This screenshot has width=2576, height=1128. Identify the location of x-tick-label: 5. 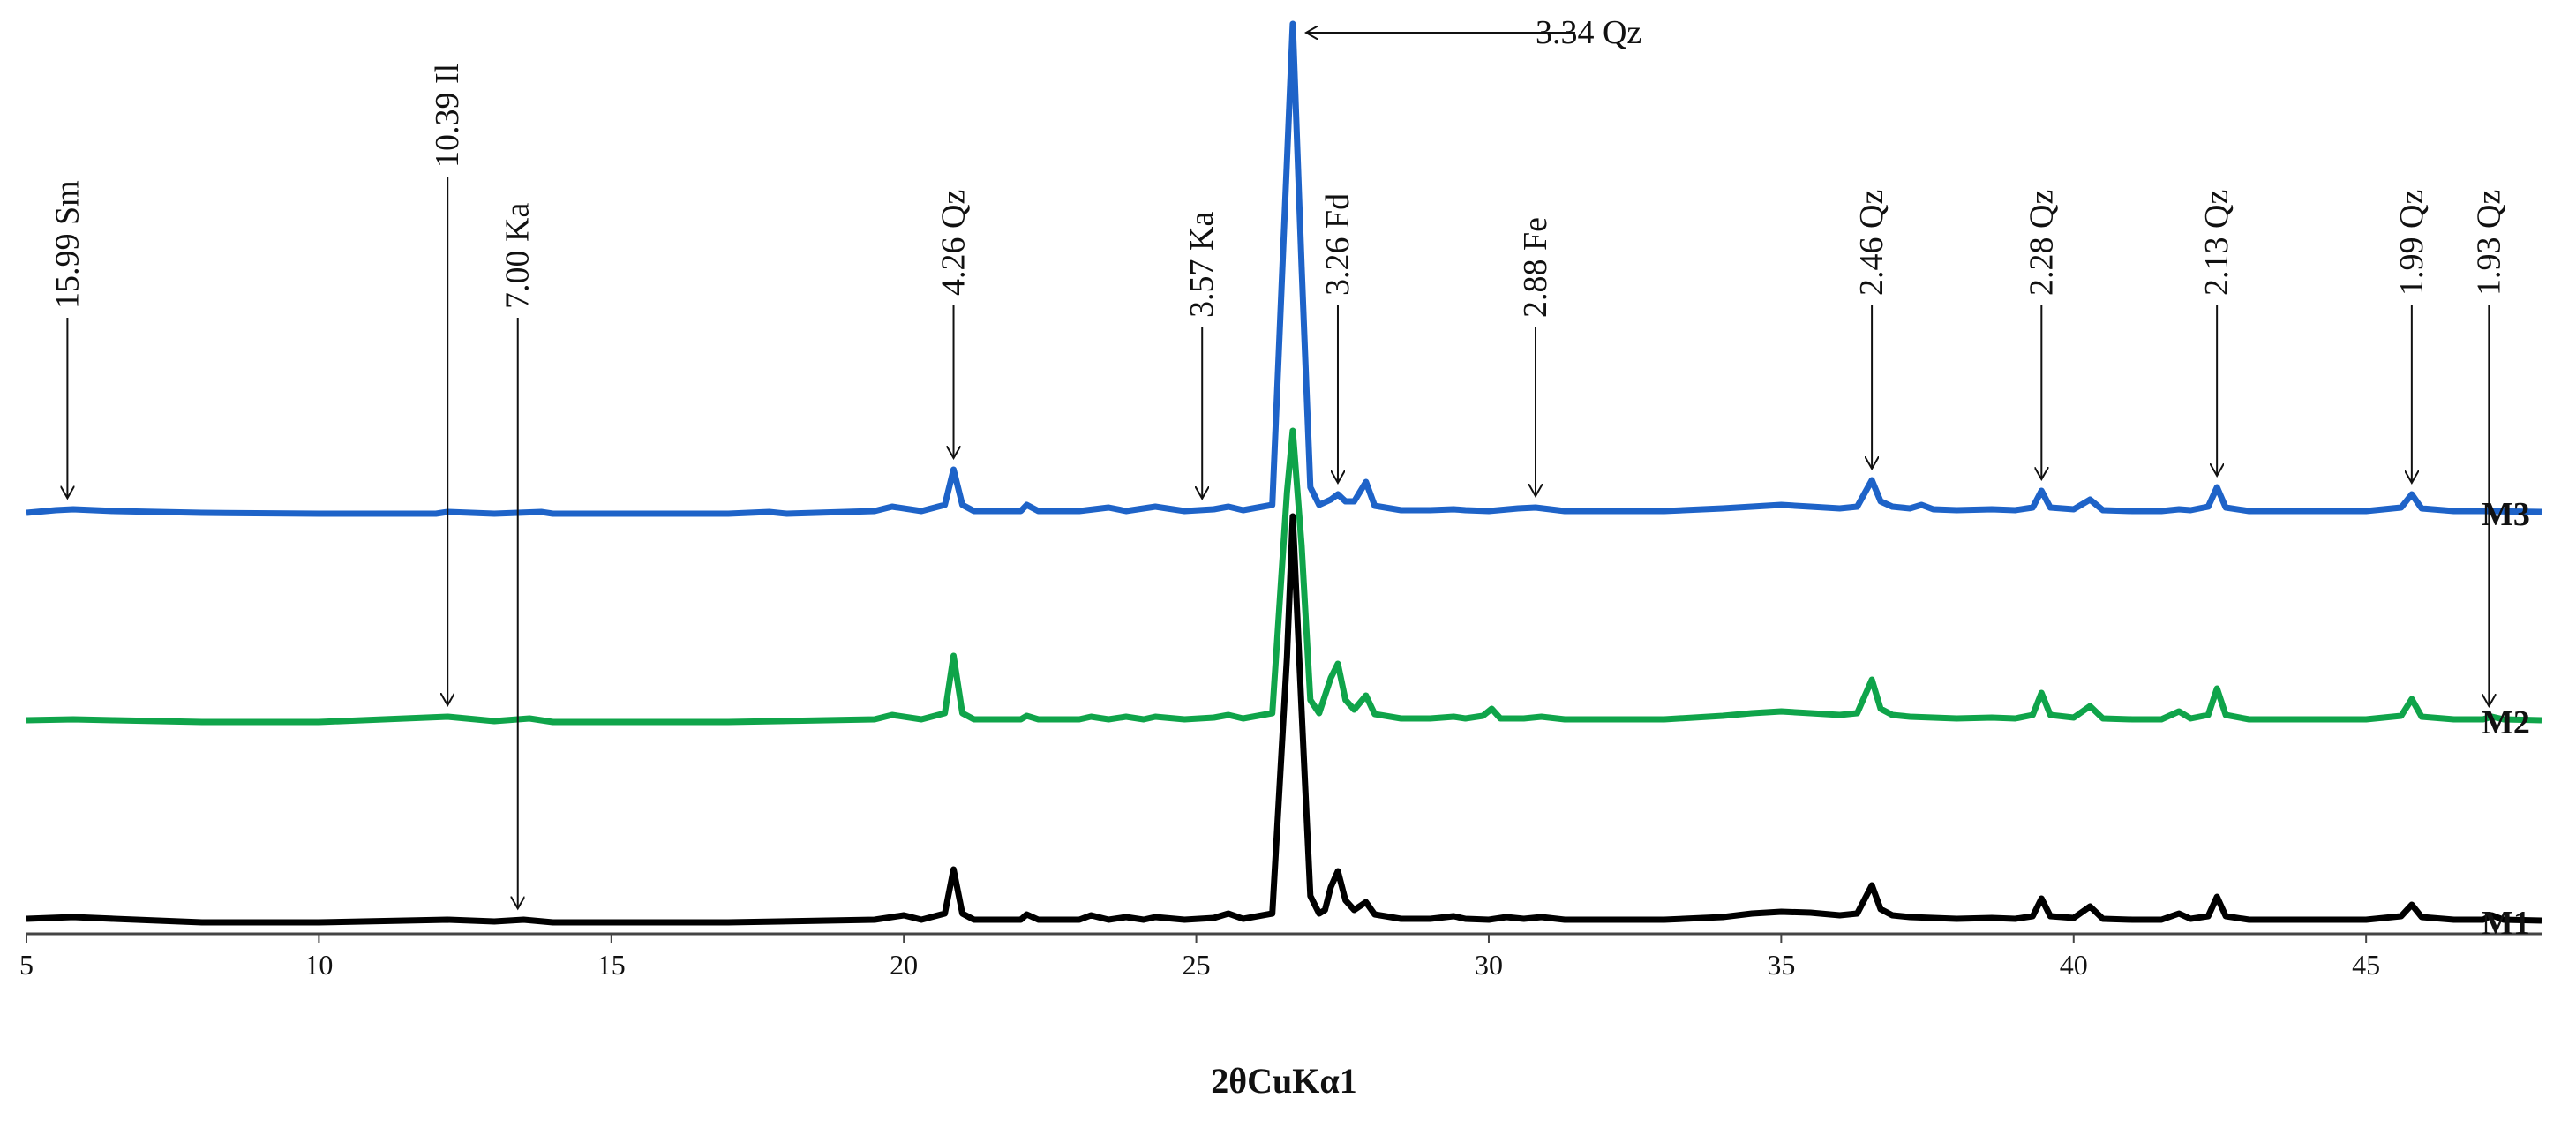
(26, 965).